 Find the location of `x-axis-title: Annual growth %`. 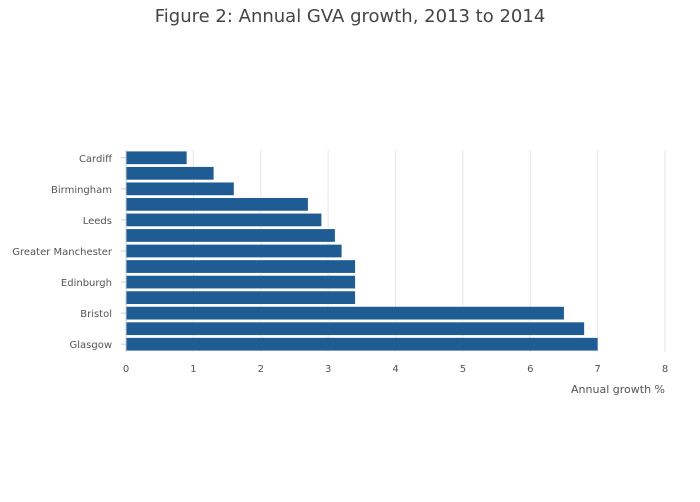

x-axis-title: Annual growth % is located at coordinates (618, 389).